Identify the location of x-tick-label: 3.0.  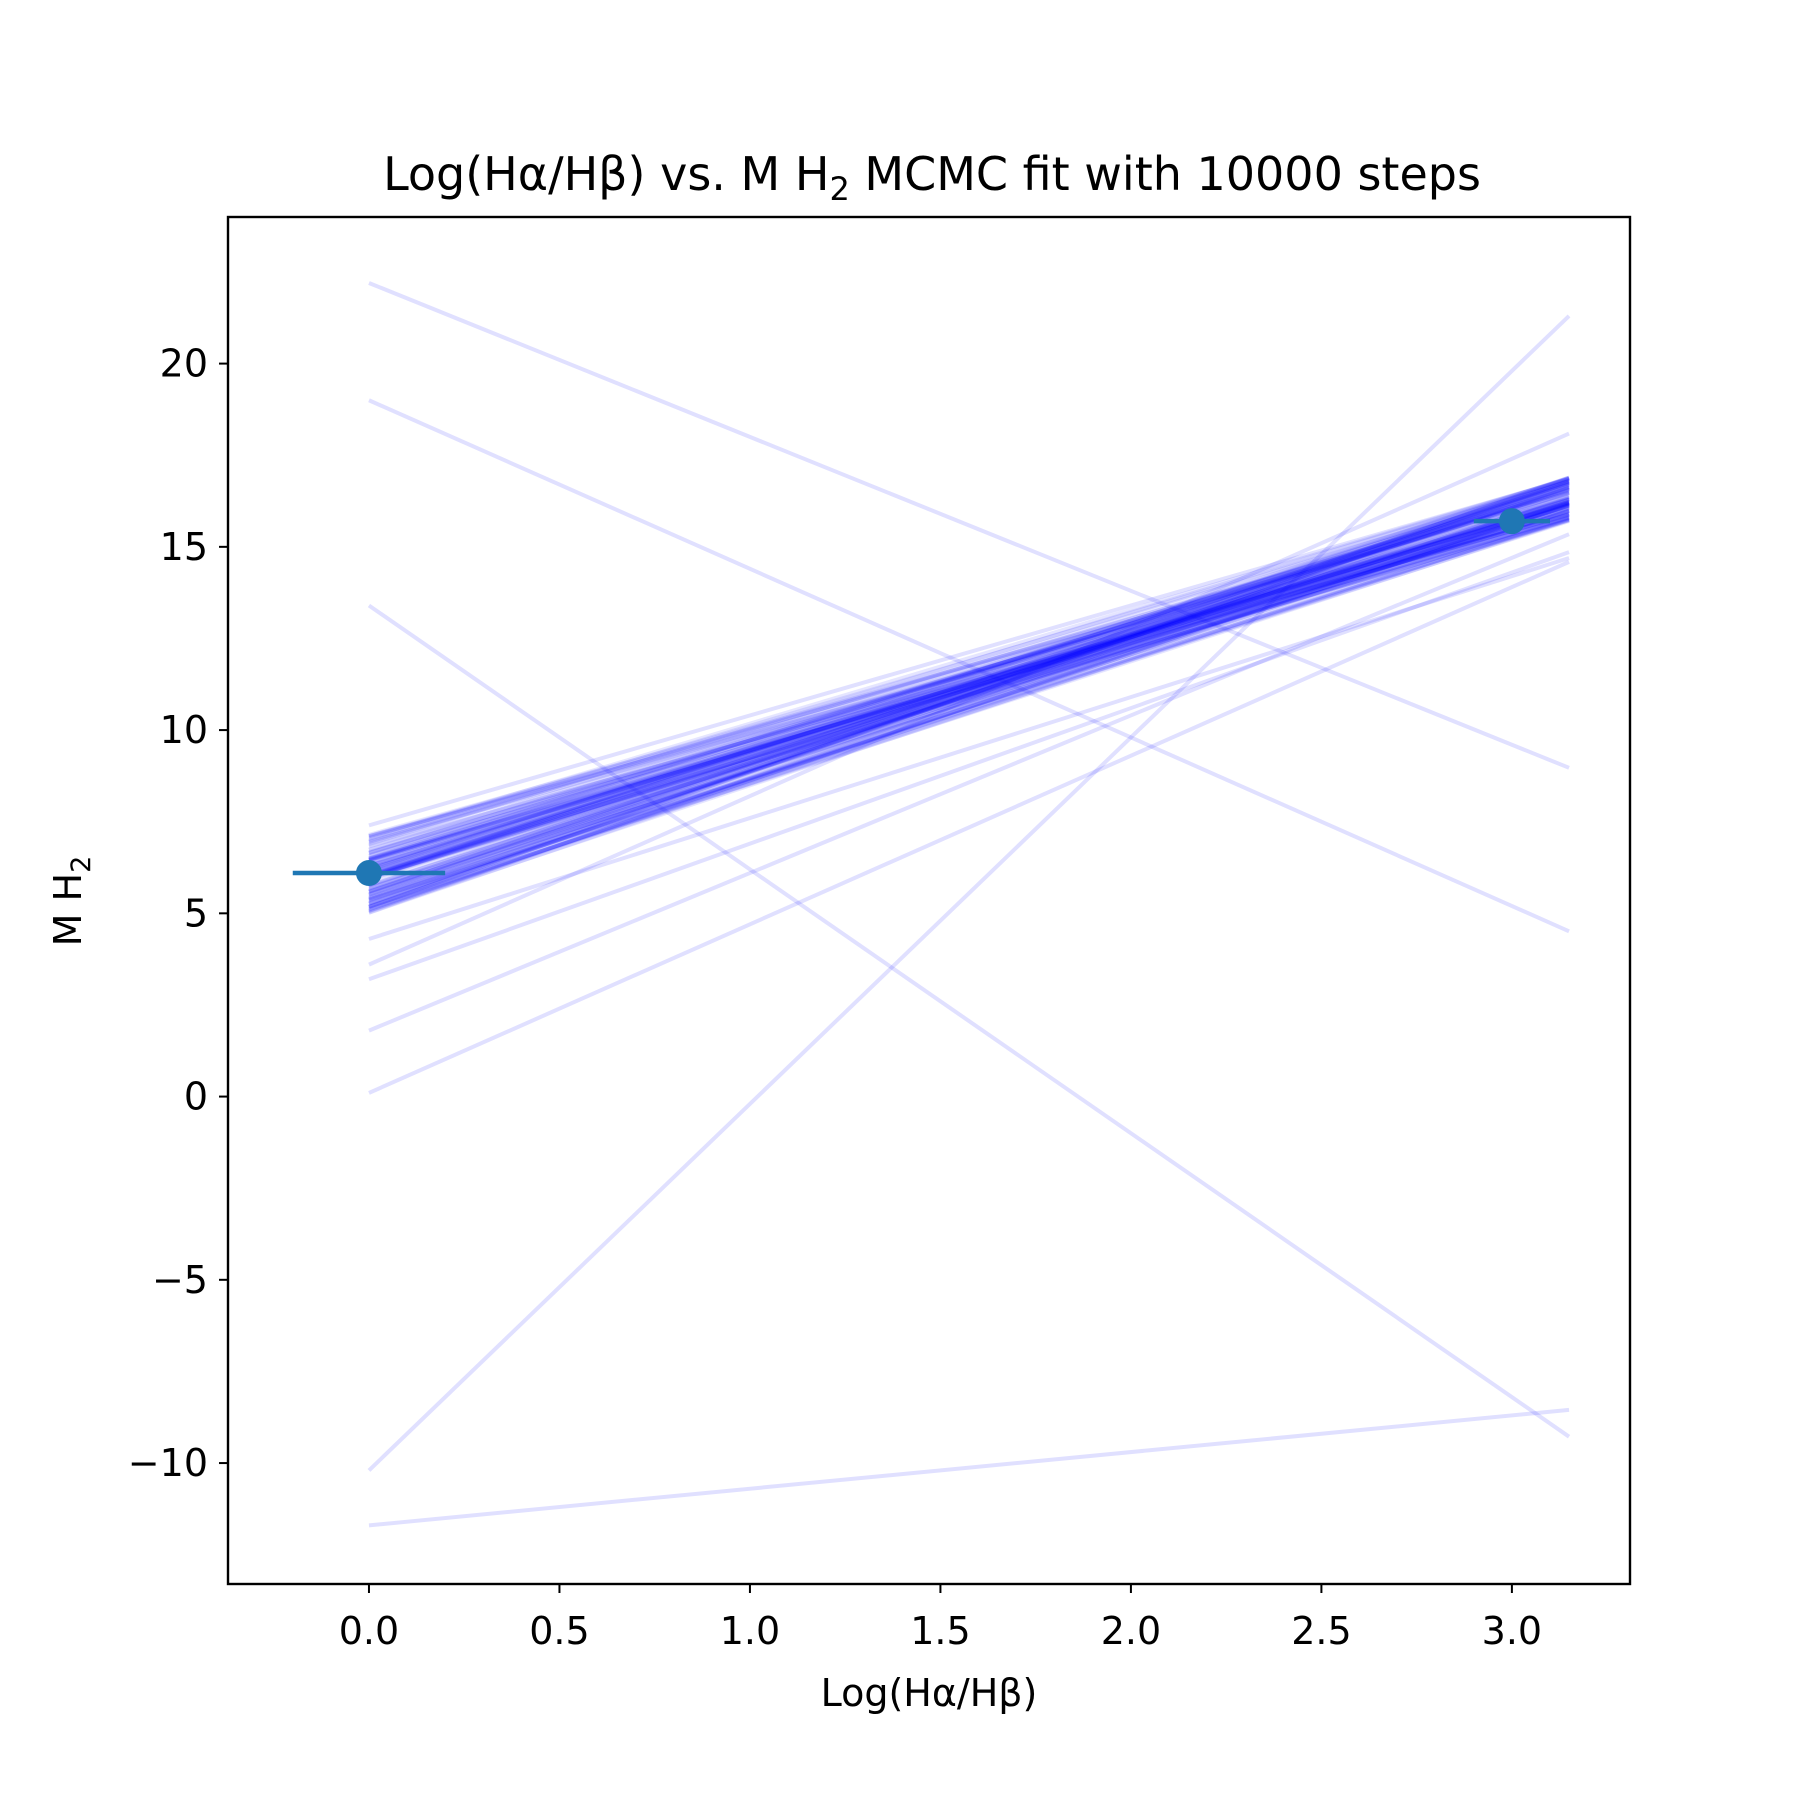
(1512, 1631).